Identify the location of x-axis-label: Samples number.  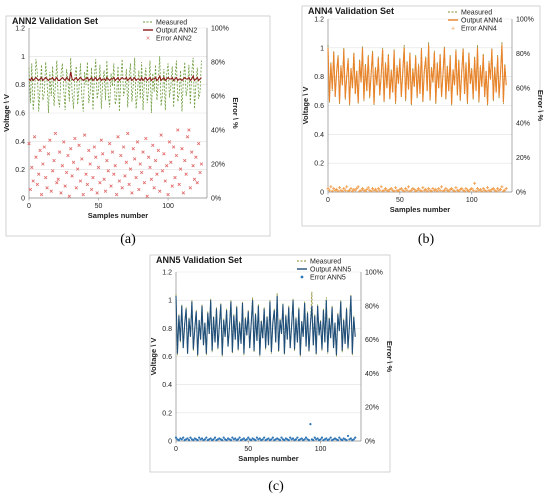
(268, 458).